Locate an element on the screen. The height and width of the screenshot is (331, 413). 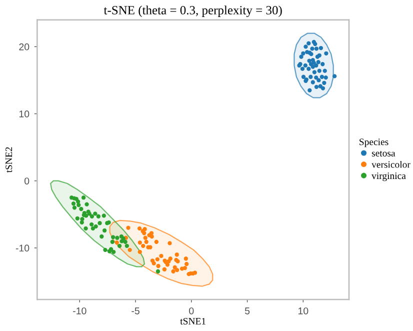
x-axis-title: tSNE1 is located at coordinates (193, 321).